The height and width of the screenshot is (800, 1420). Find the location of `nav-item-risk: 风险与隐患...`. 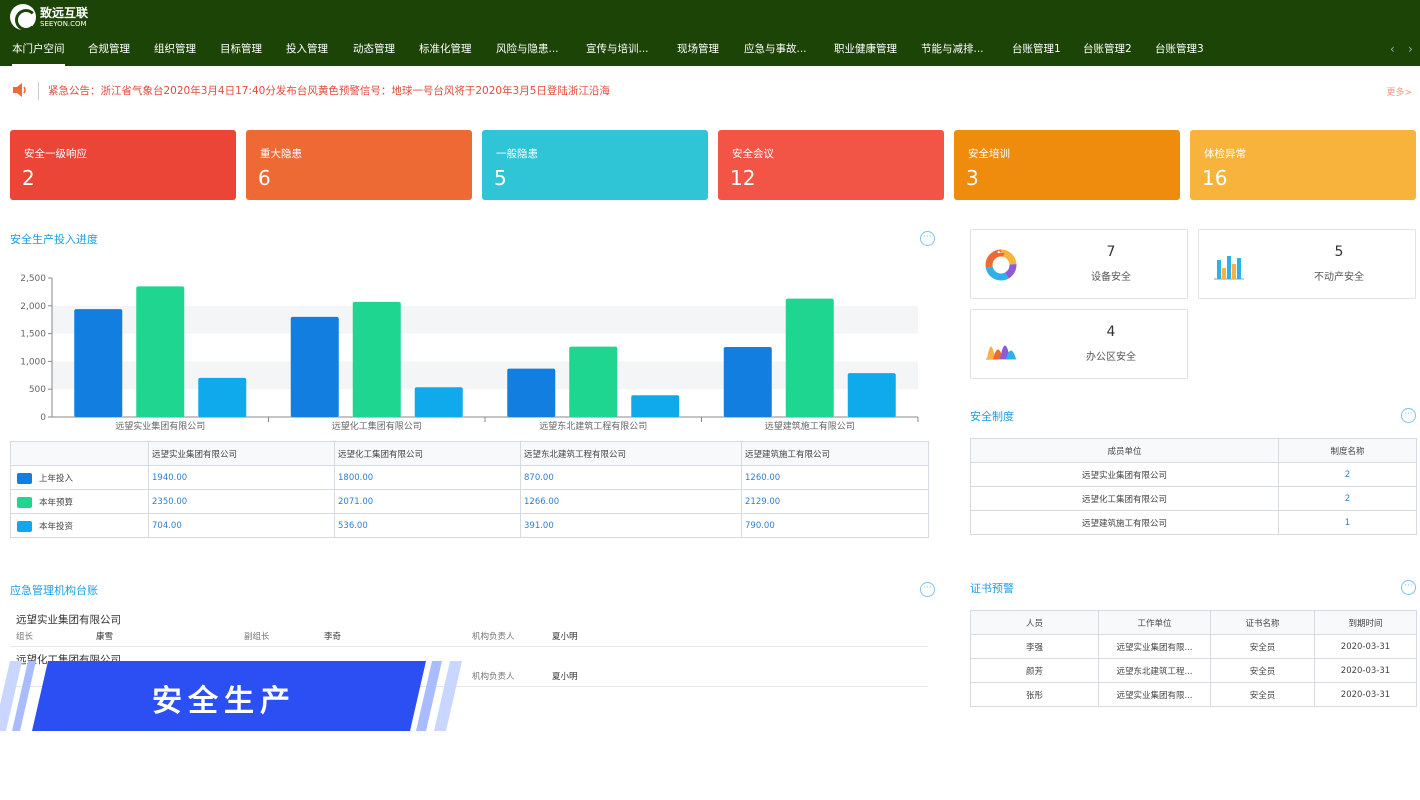

nav-item-risk: 风险与隐患... is located at coordinates (527, 49).